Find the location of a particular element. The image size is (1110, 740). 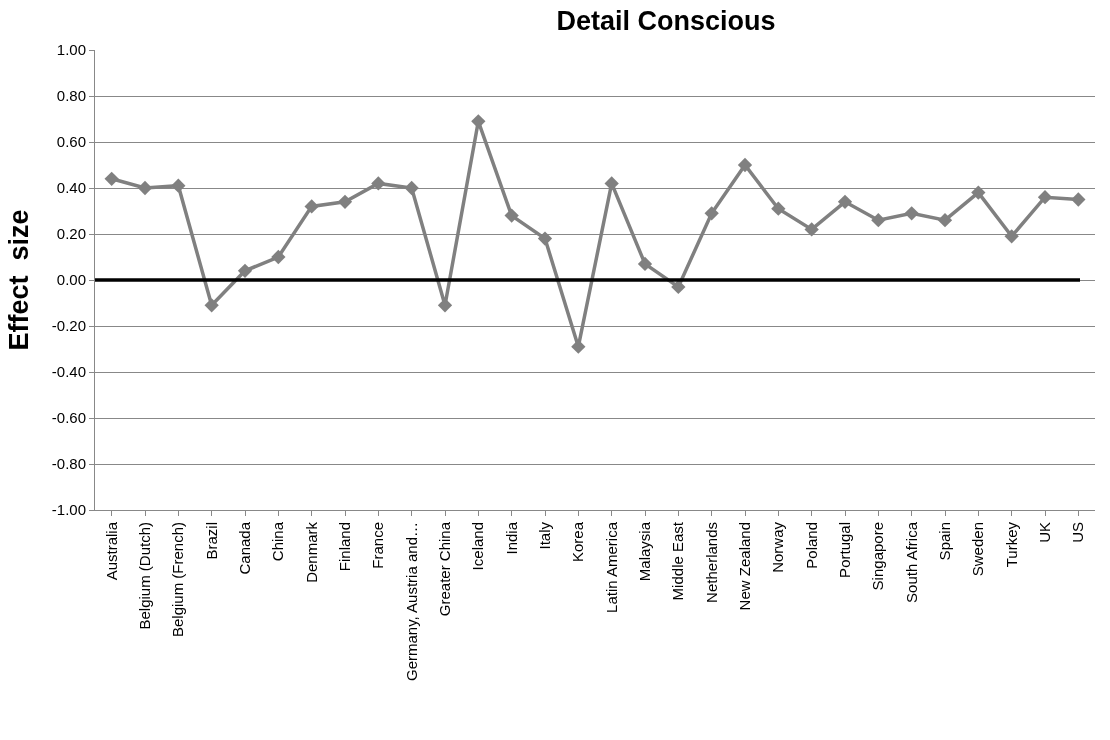

x-tick-label: New Zealand is located at coordinates (744, 566).